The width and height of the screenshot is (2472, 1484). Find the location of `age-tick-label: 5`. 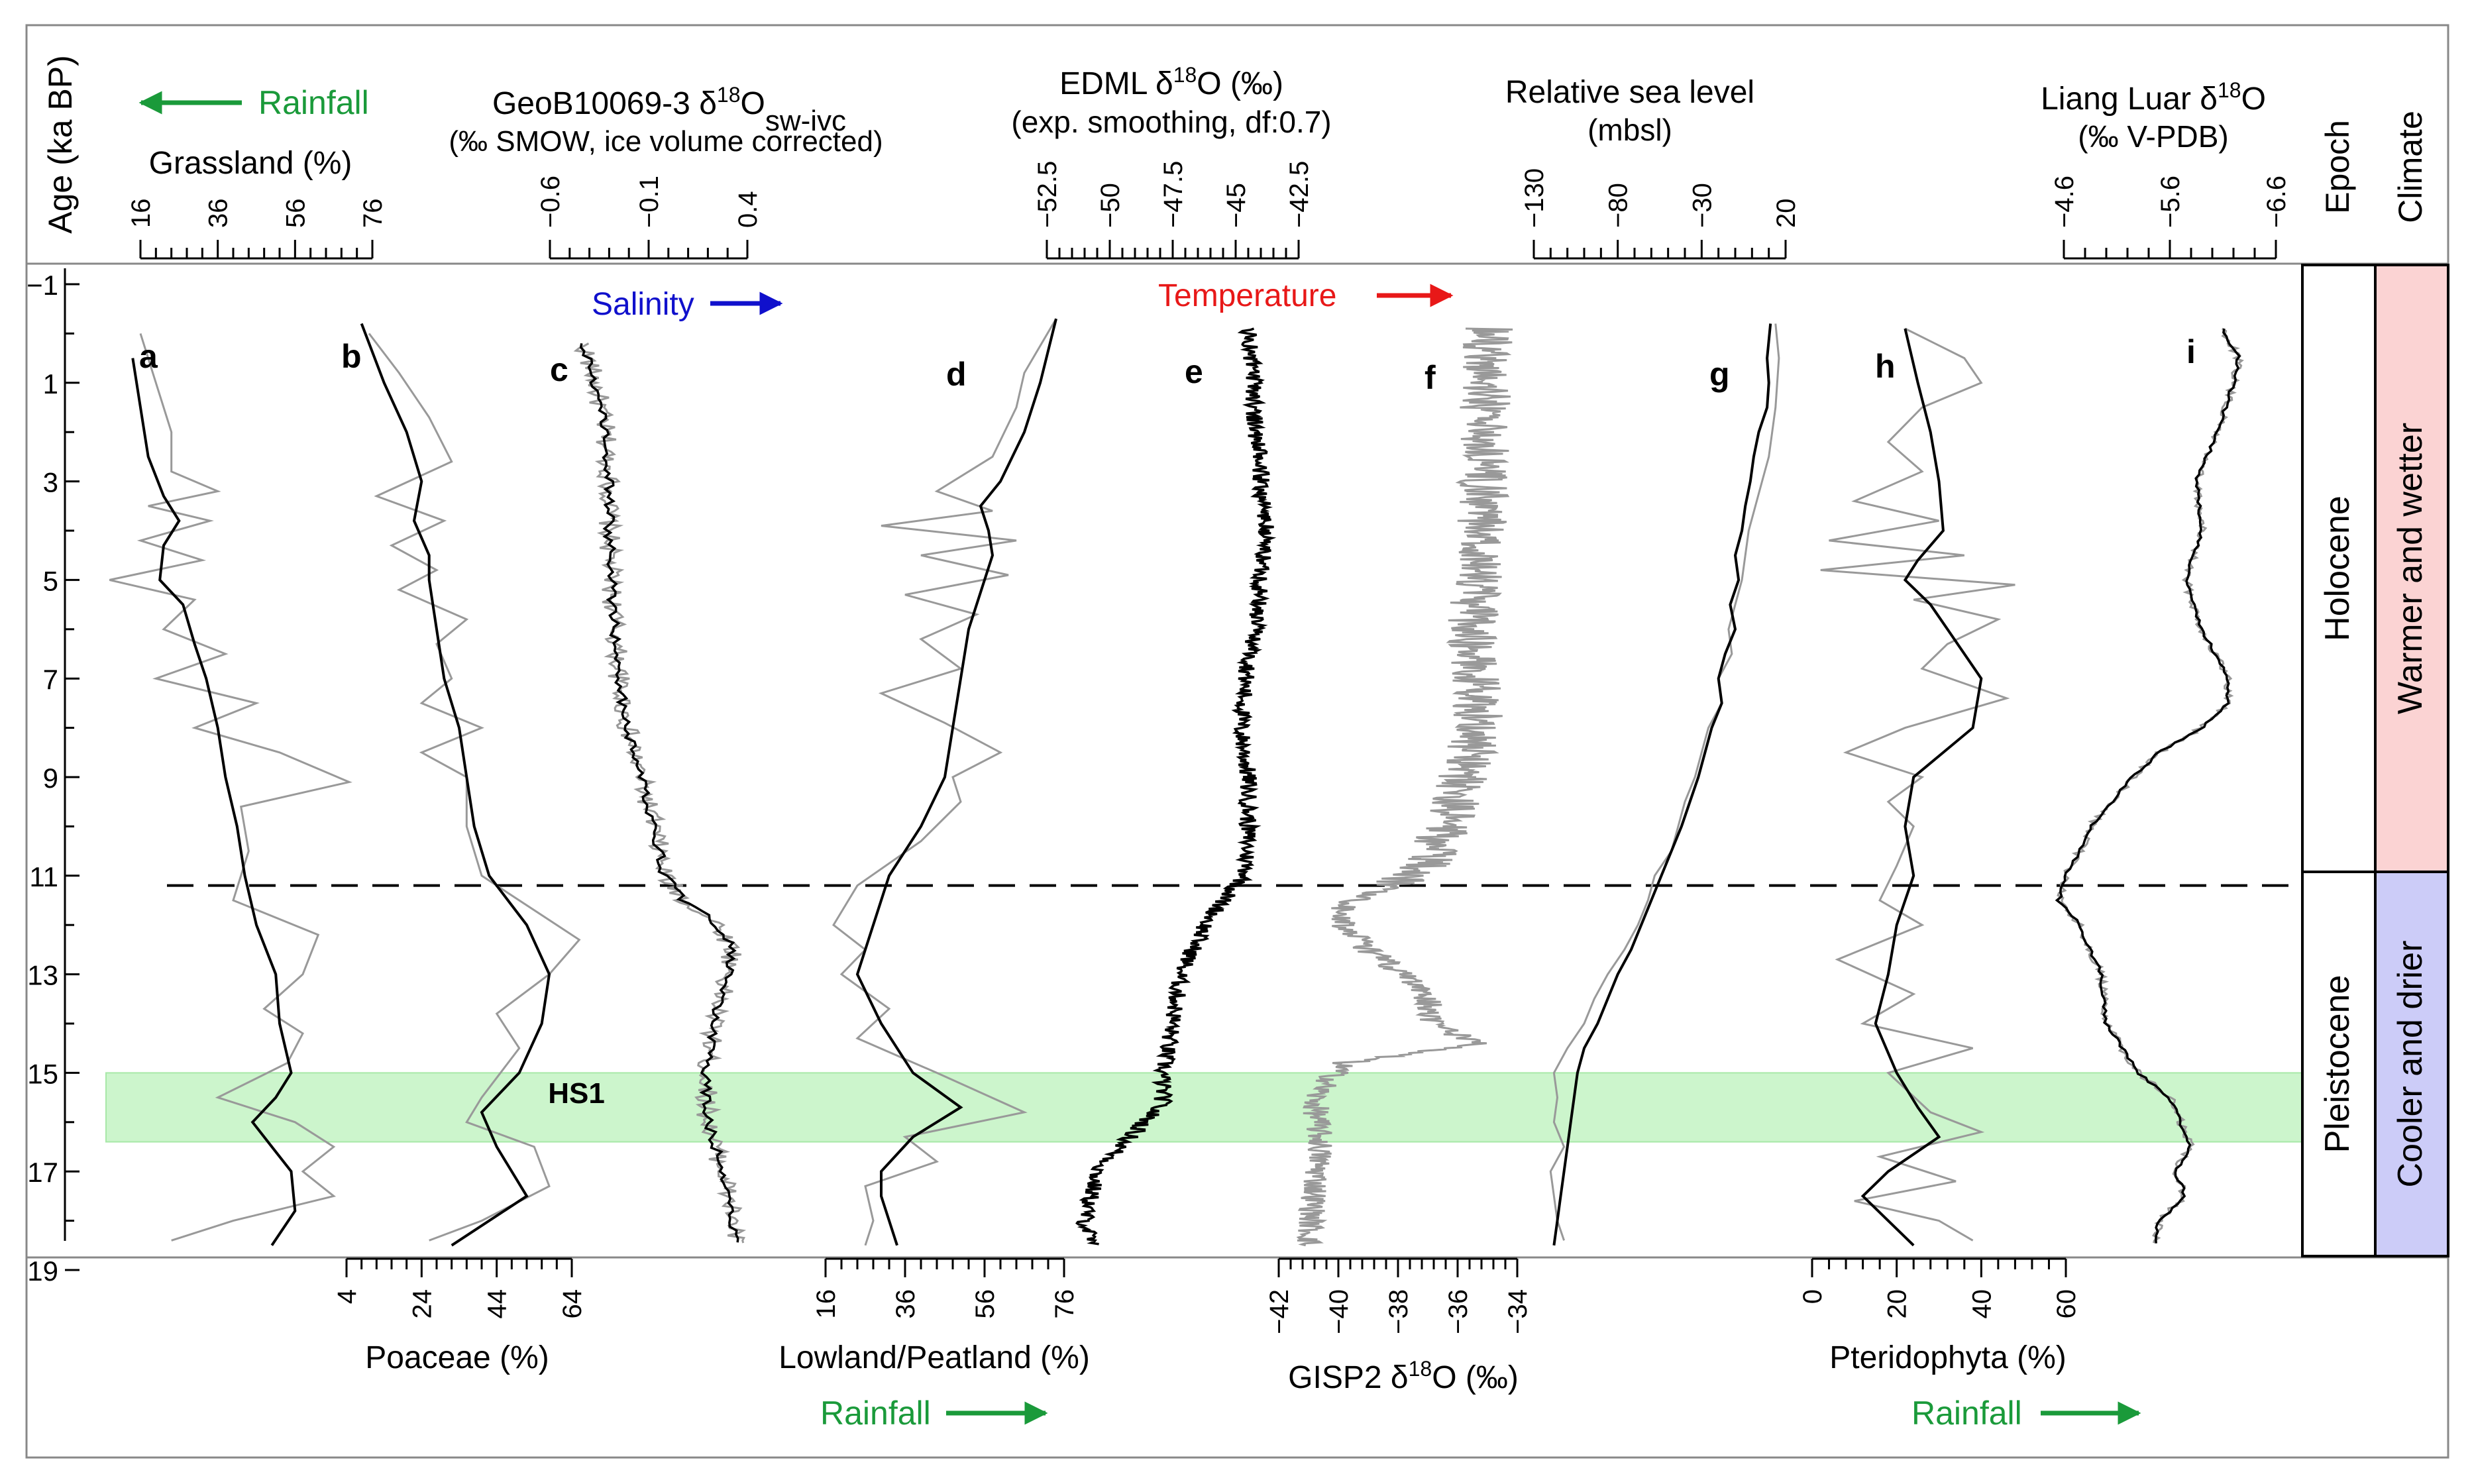

age-tick-label: 5 is located at coordinates (51, 580).